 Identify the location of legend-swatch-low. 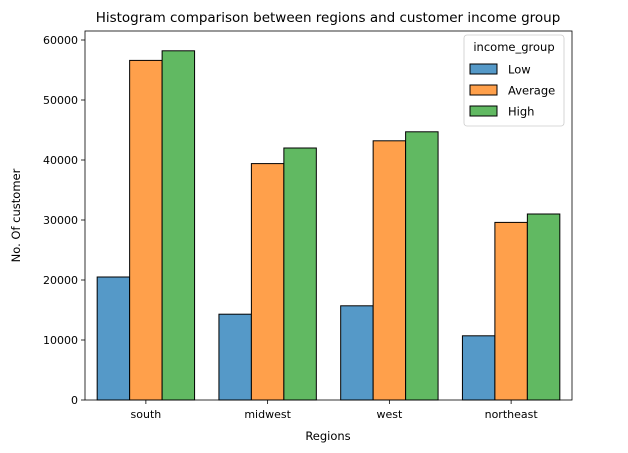
(483, 69).